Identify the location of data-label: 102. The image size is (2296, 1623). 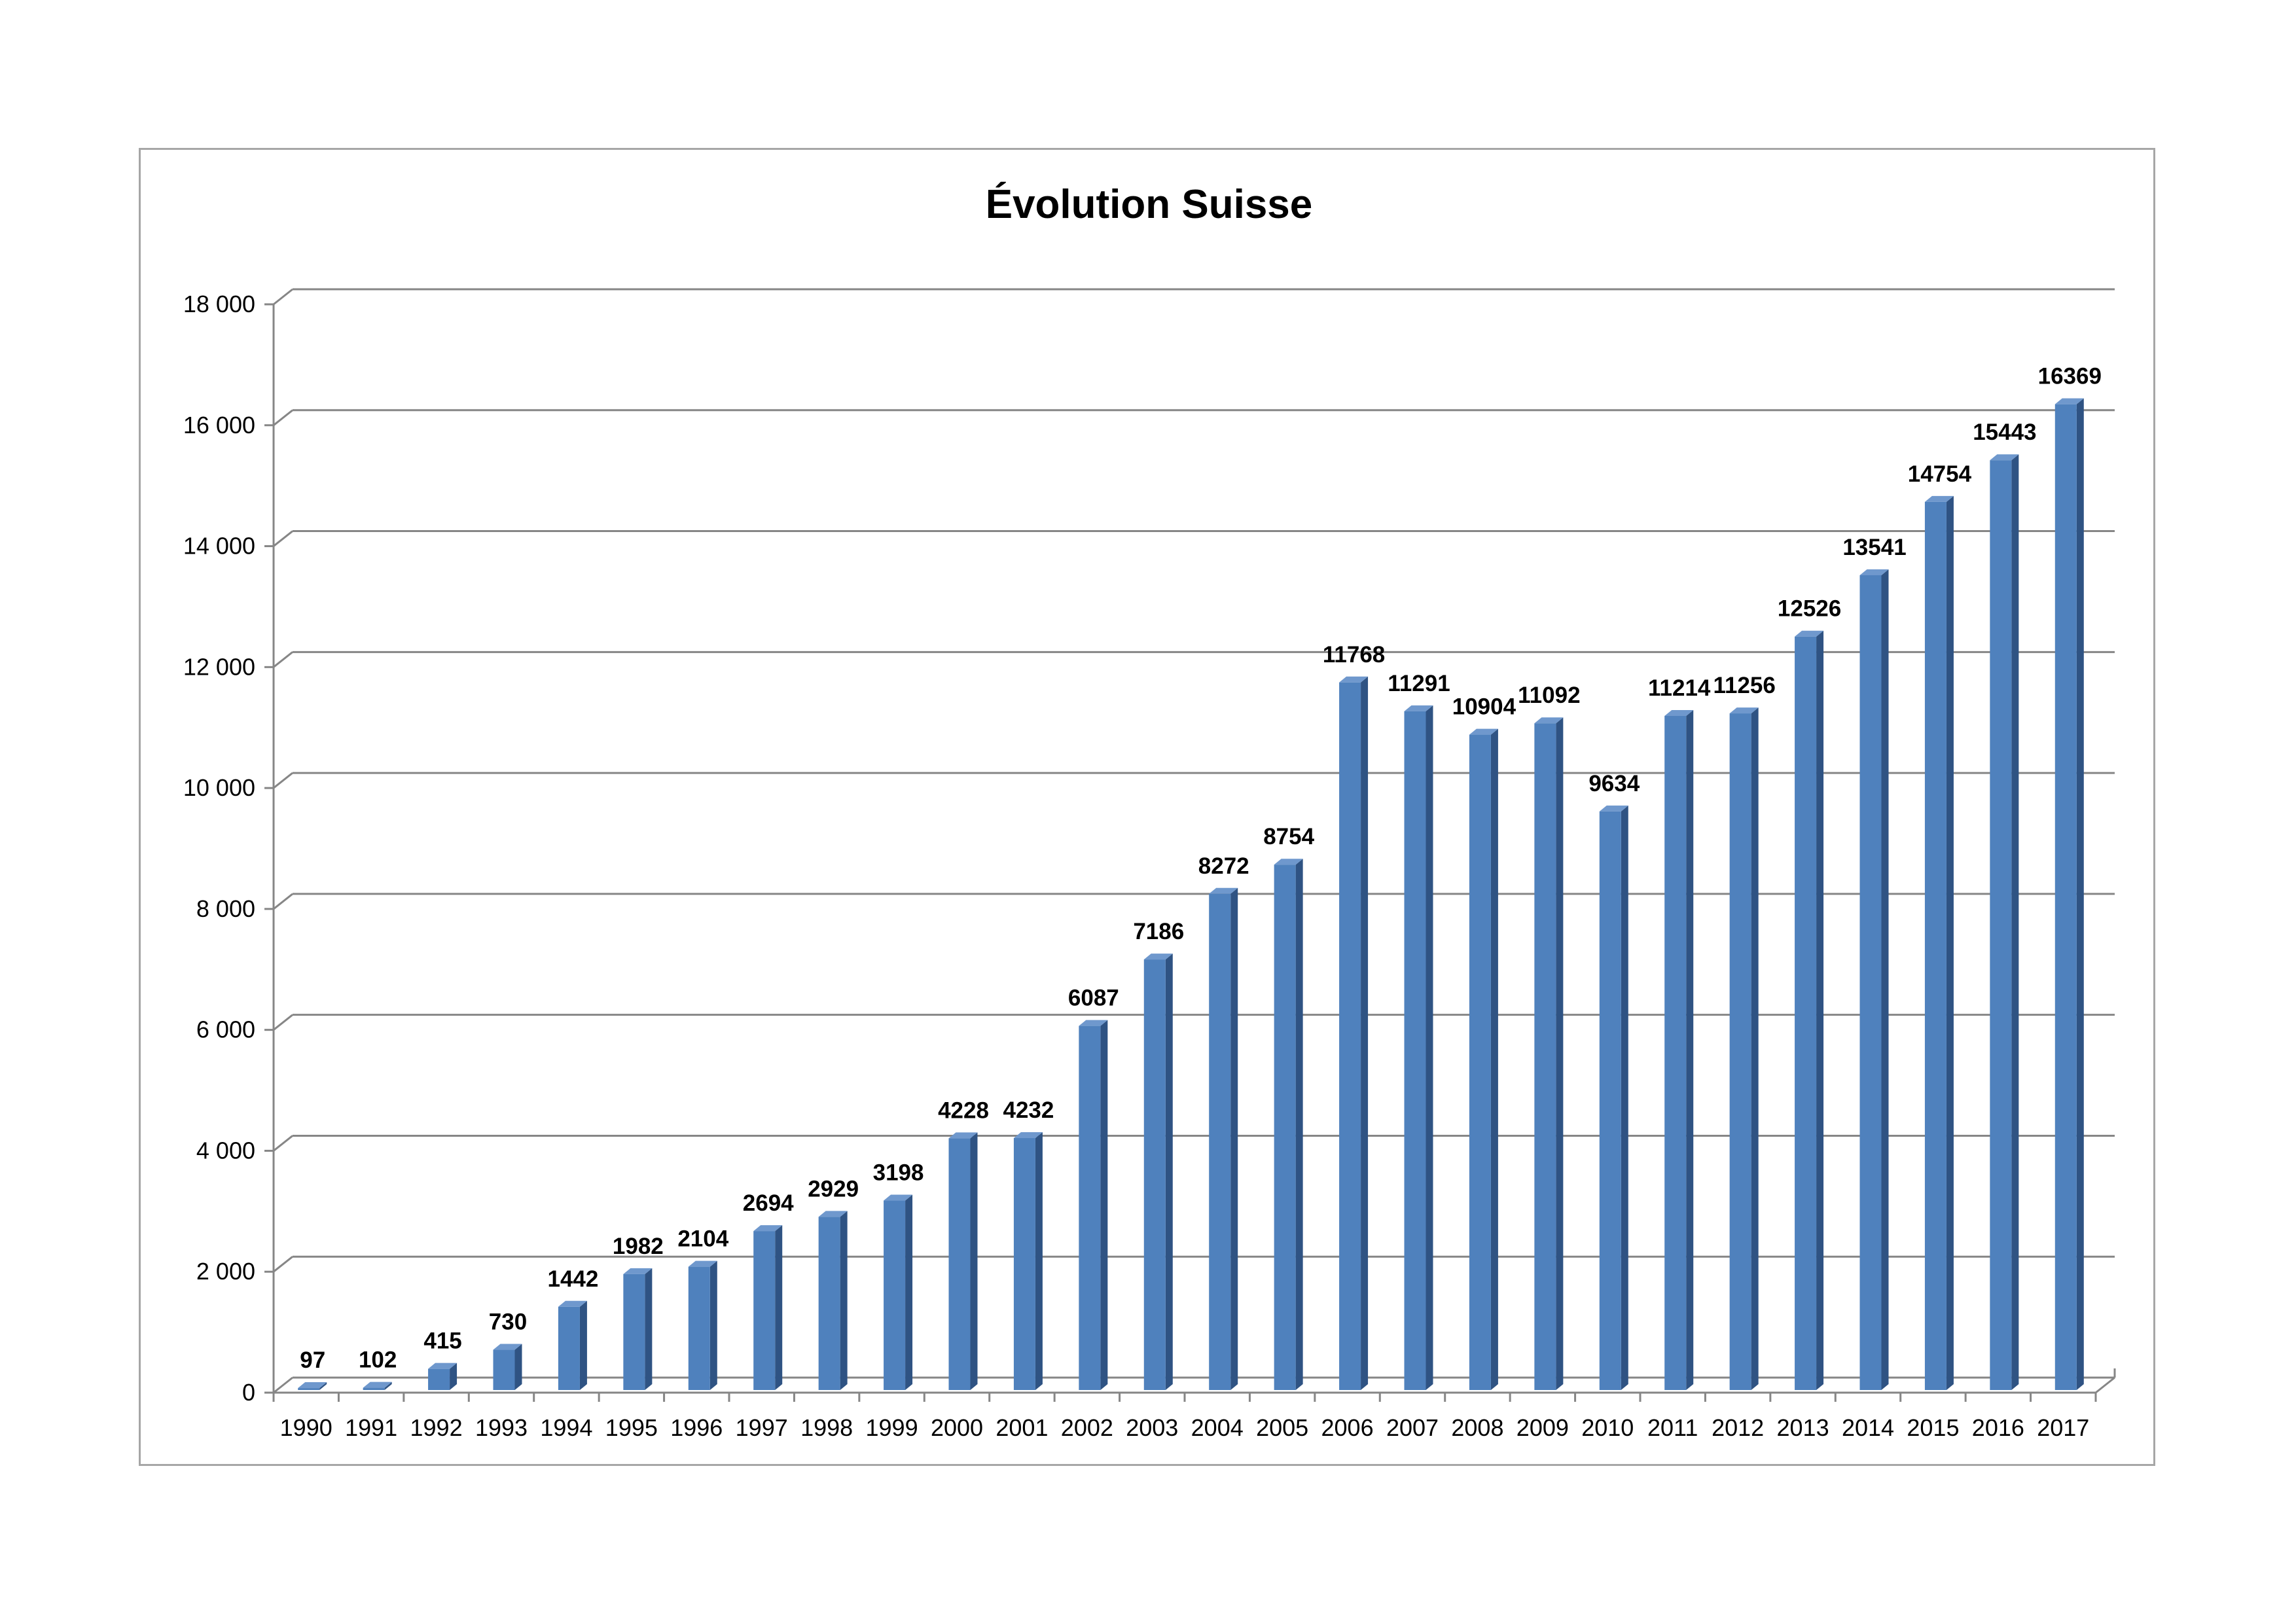
(378, 1360).